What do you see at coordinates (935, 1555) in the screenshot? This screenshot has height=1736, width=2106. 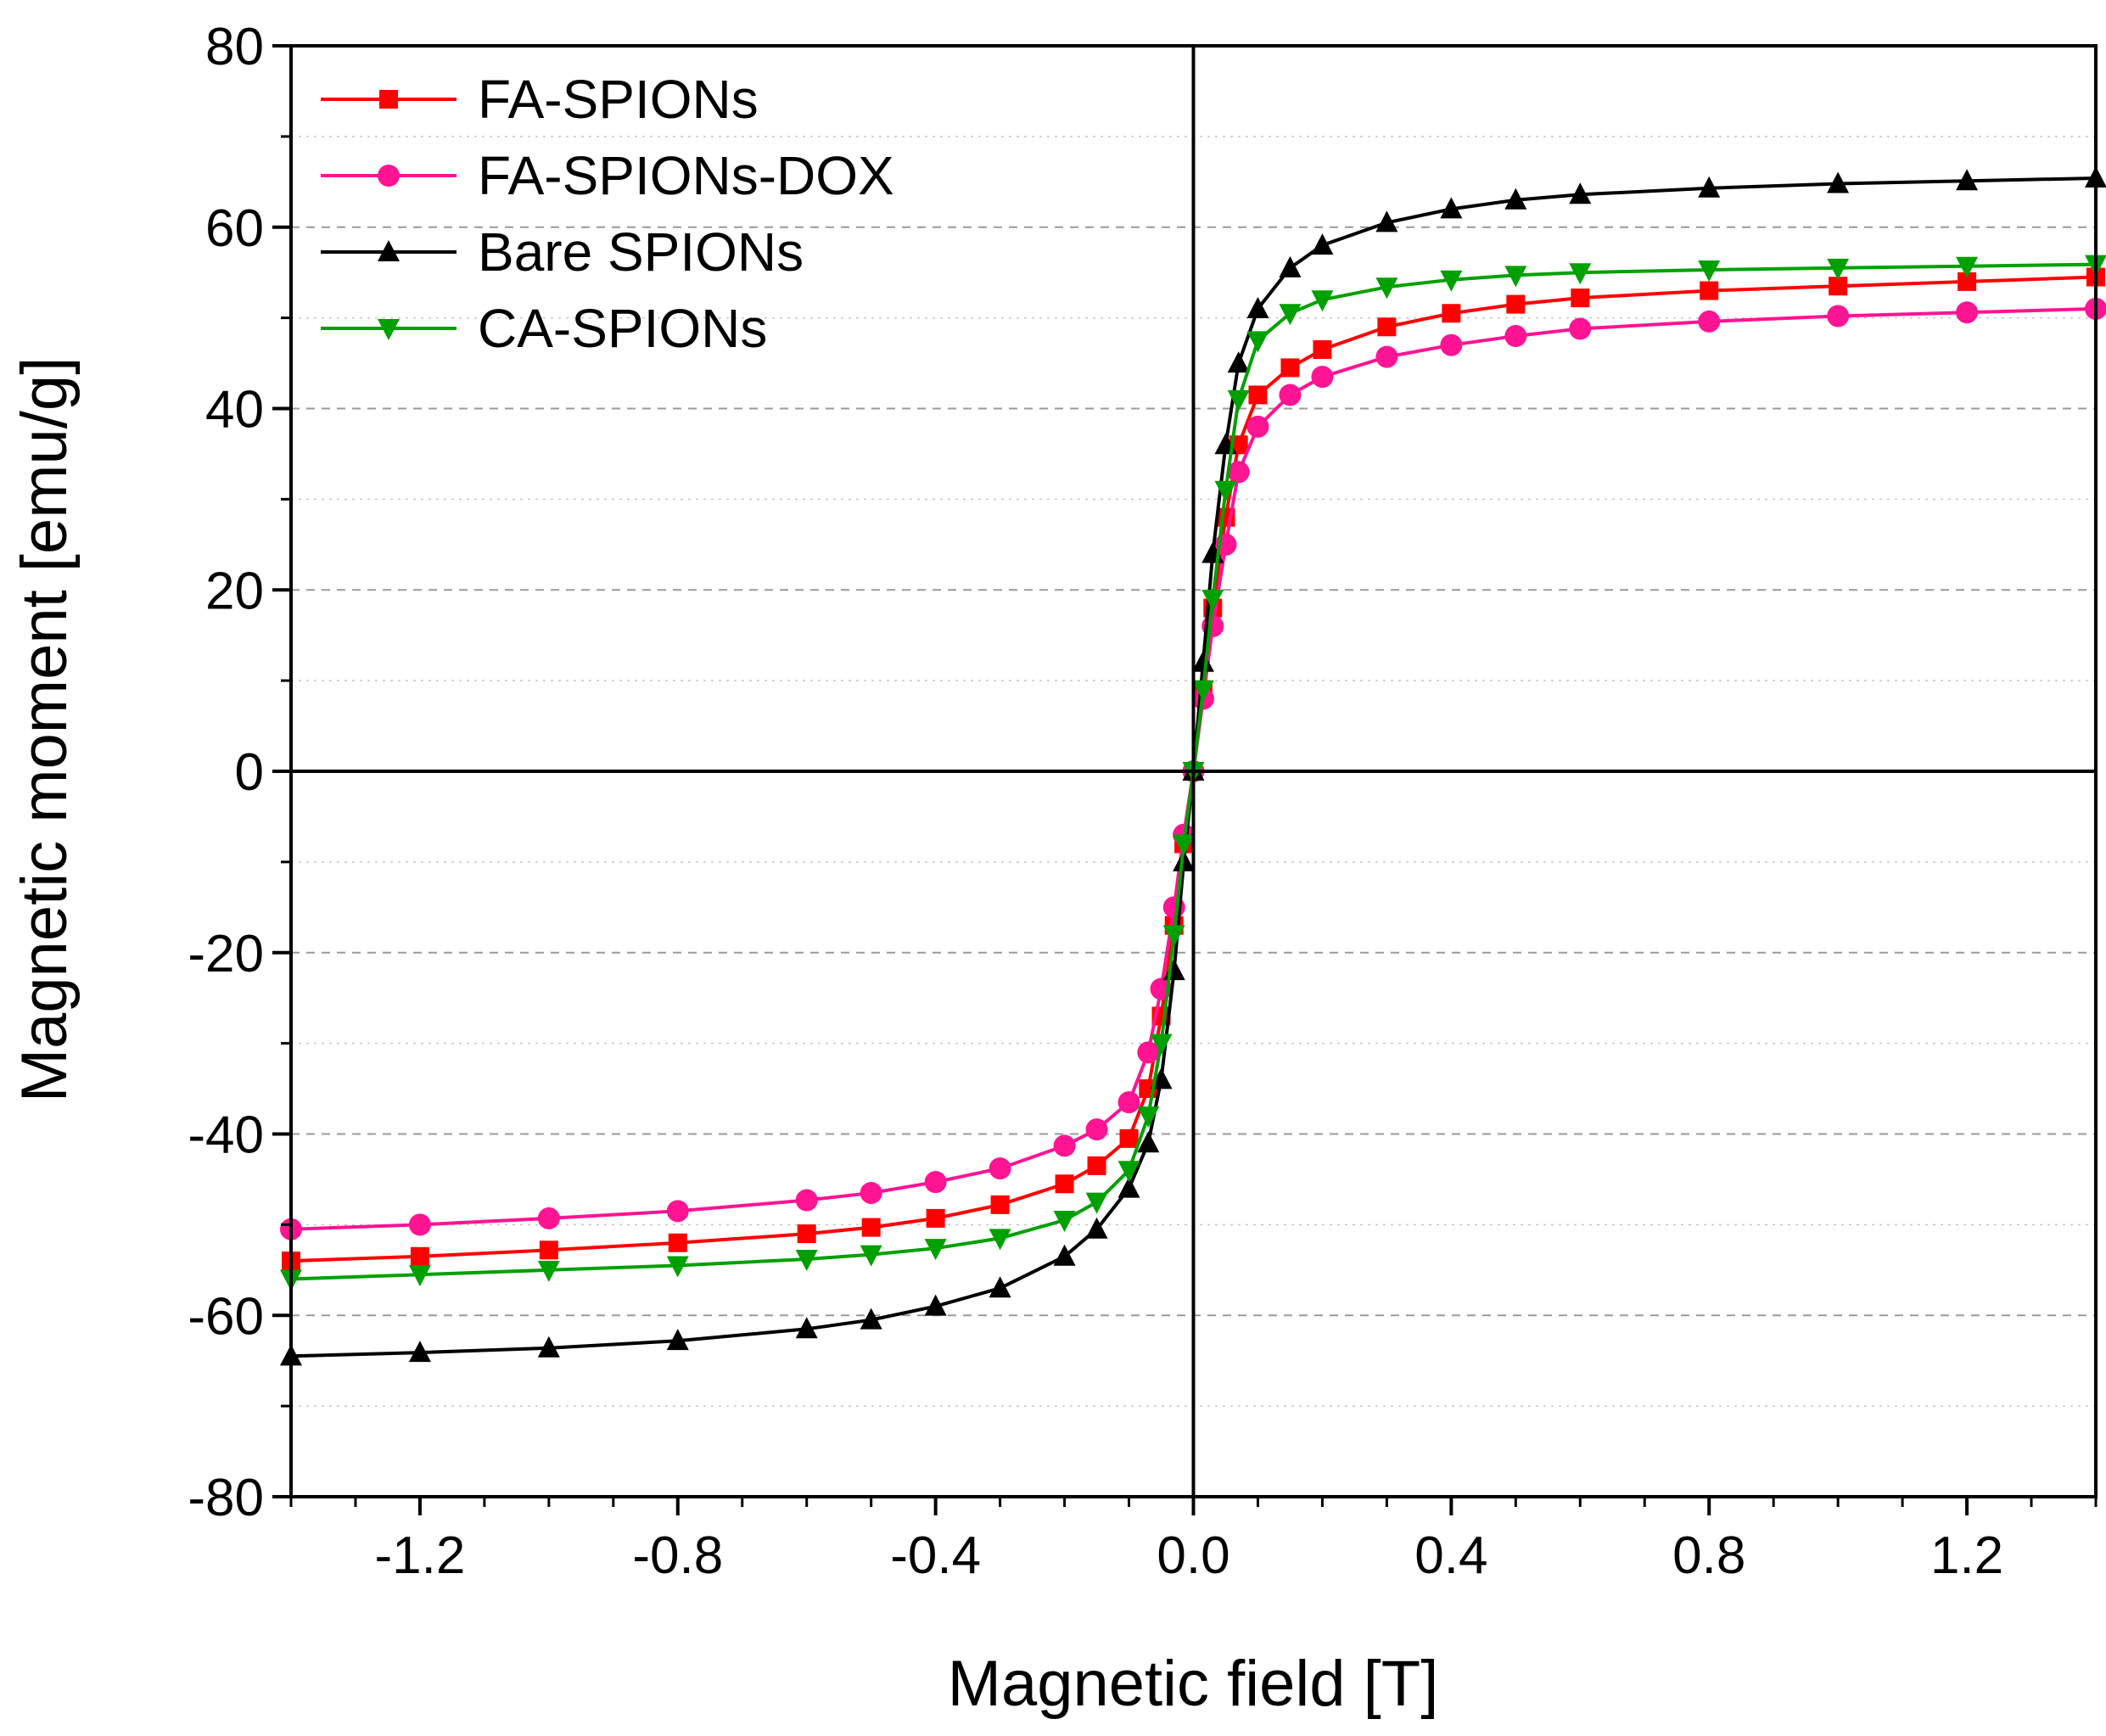 I see `x-tick-label: -0.4` at bounding box center [935, 1555].